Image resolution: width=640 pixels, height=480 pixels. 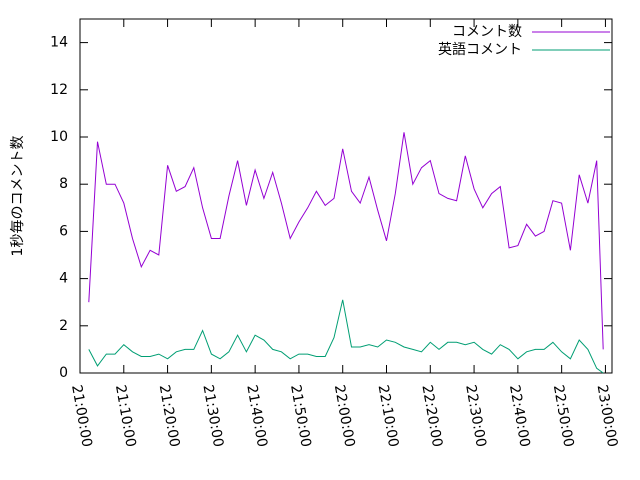 I want to click on x-tick-label: 23:00:00, so click(x=607, y=416).